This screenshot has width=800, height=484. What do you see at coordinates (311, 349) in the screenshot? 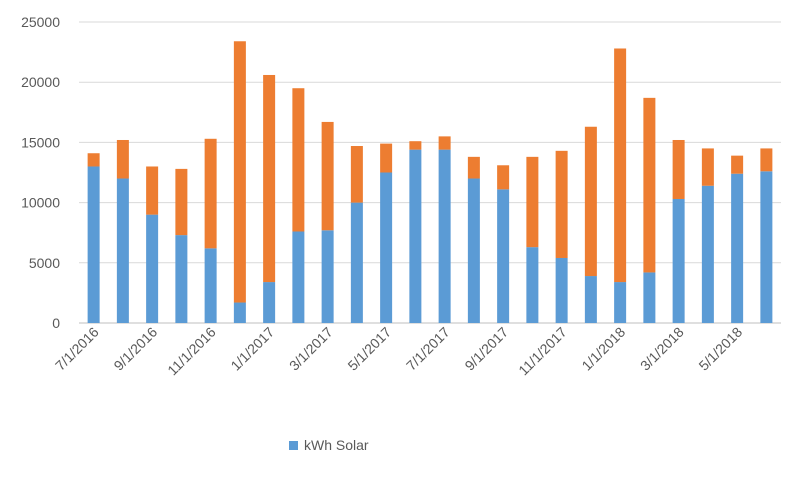
I see `x-tick-label: 3/1/2017` at bounding box center [311, 349].